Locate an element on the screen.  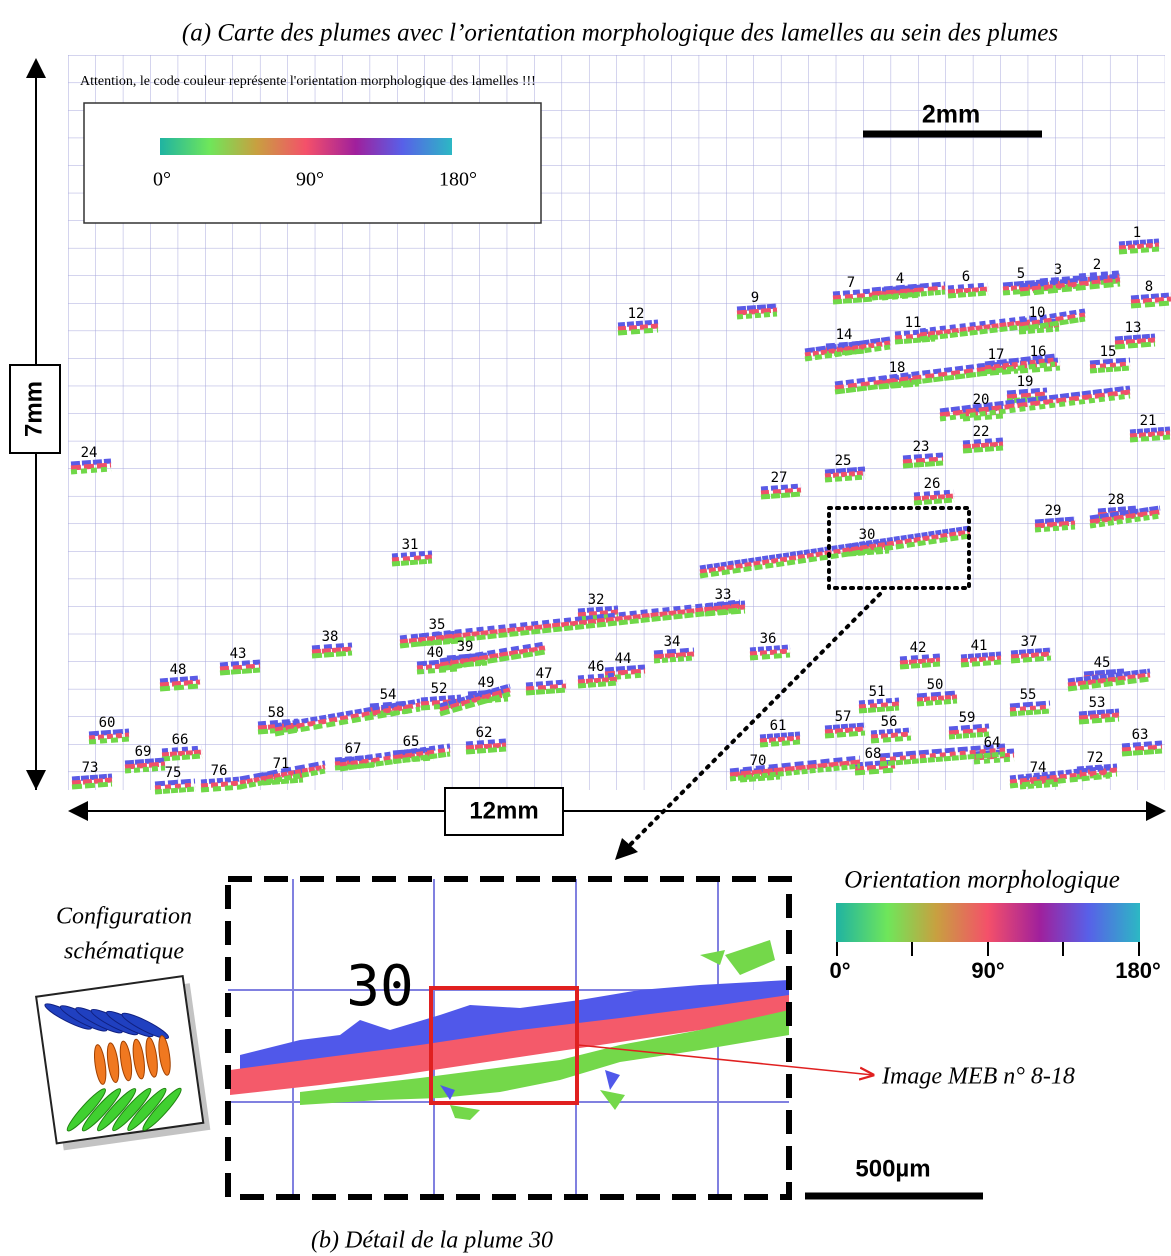
zoom-arrowhead is located at coordinates (626, 849).